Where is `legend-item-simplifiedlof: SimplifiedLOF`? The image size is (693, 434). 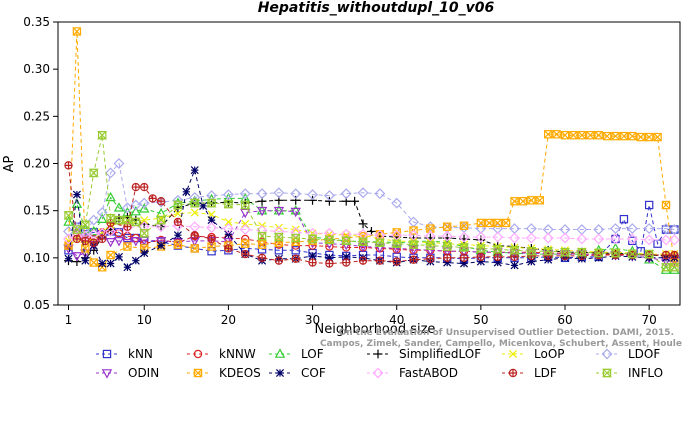 legend-item-simplifiedlof: SimplifiedLOF is located at coordinates (424, 354).